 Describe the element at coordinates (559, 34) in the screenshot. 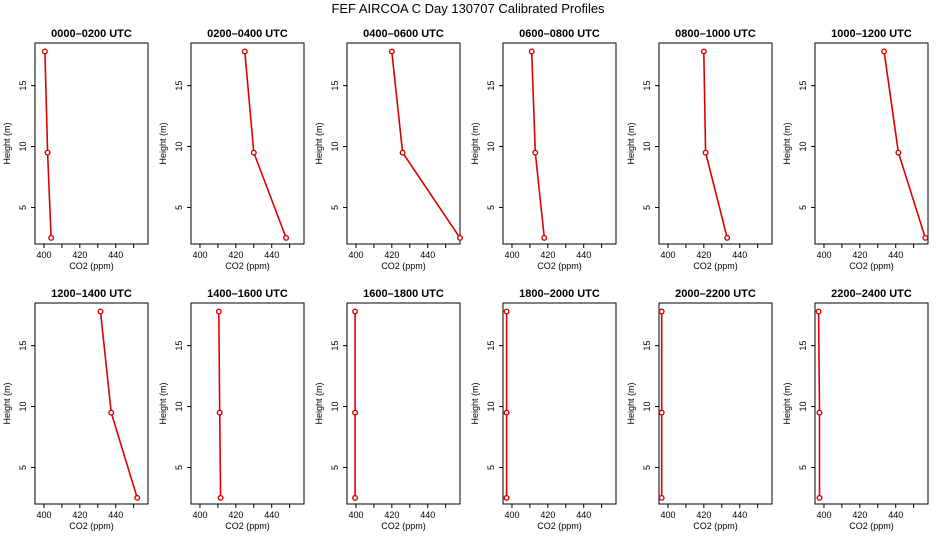

I see `panel-title: 0600–0800 UTC` at that location.